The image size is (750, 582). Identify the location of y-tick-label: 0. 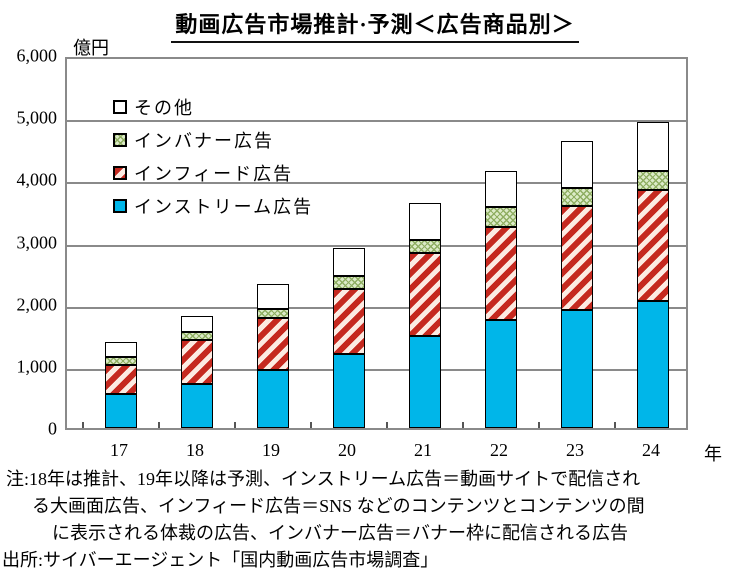
(52, 428).